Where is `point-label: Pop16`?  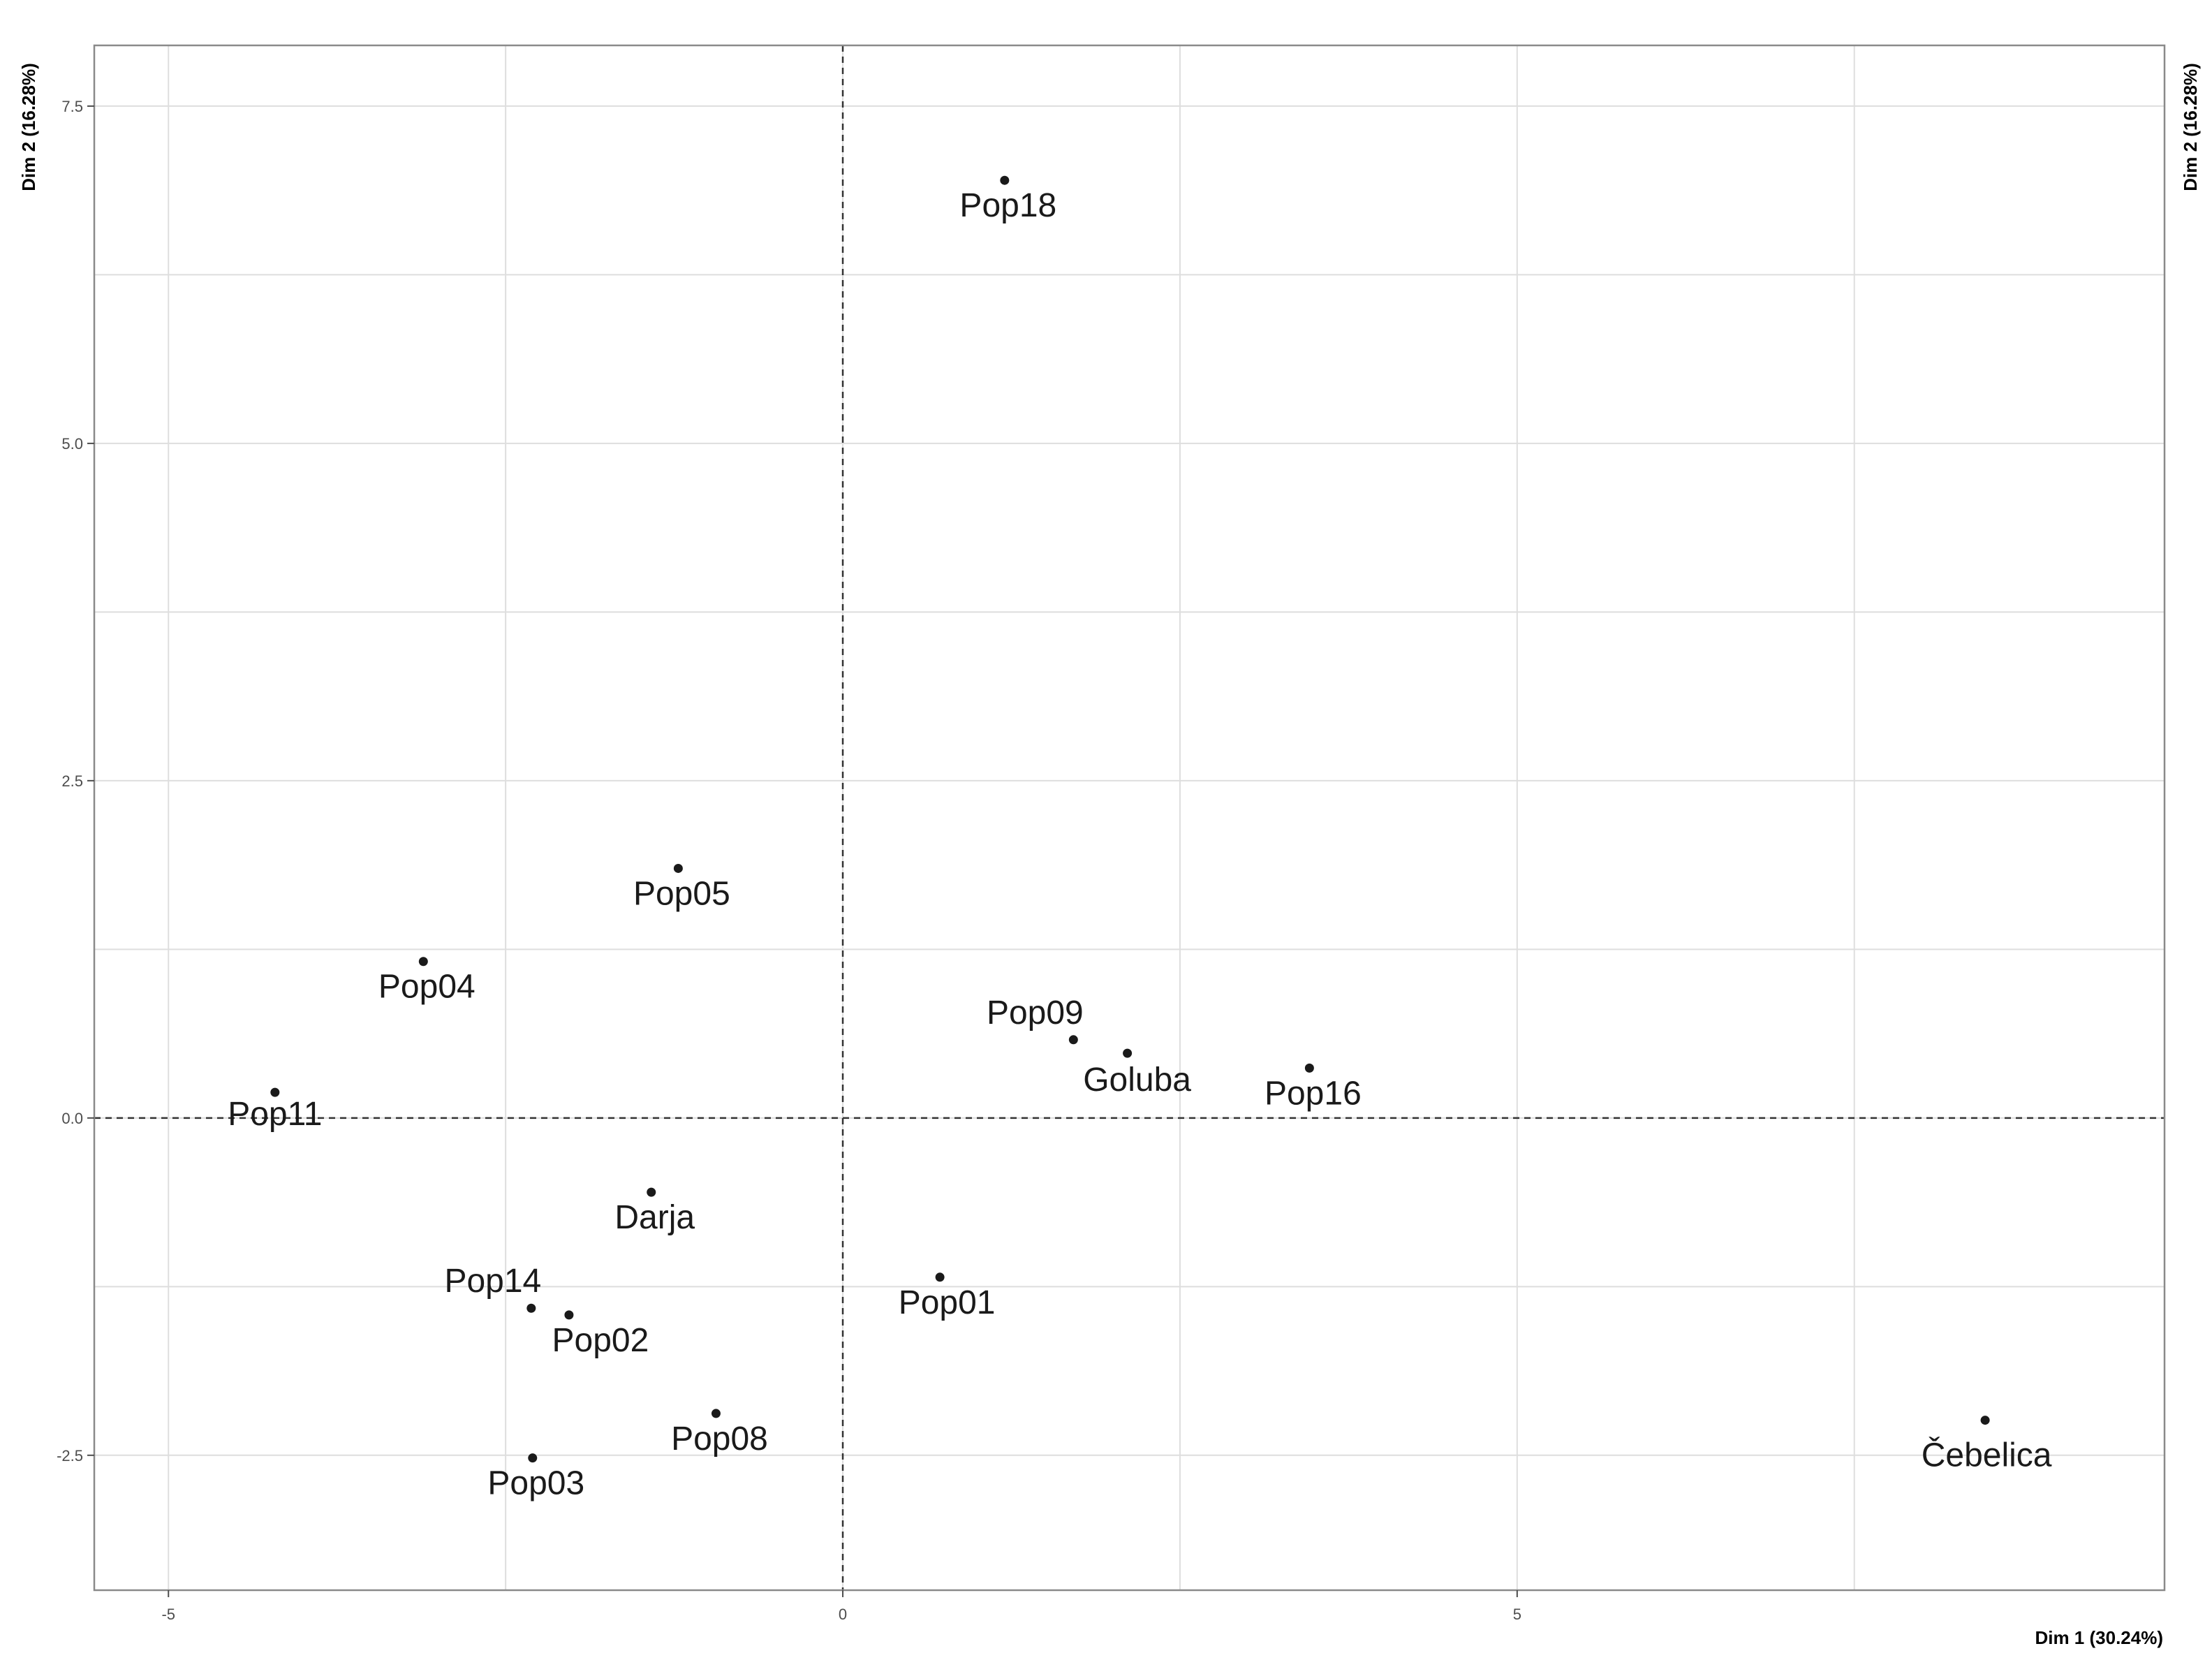 point-label: Pop16 is located at coordinates (1313, 1093).